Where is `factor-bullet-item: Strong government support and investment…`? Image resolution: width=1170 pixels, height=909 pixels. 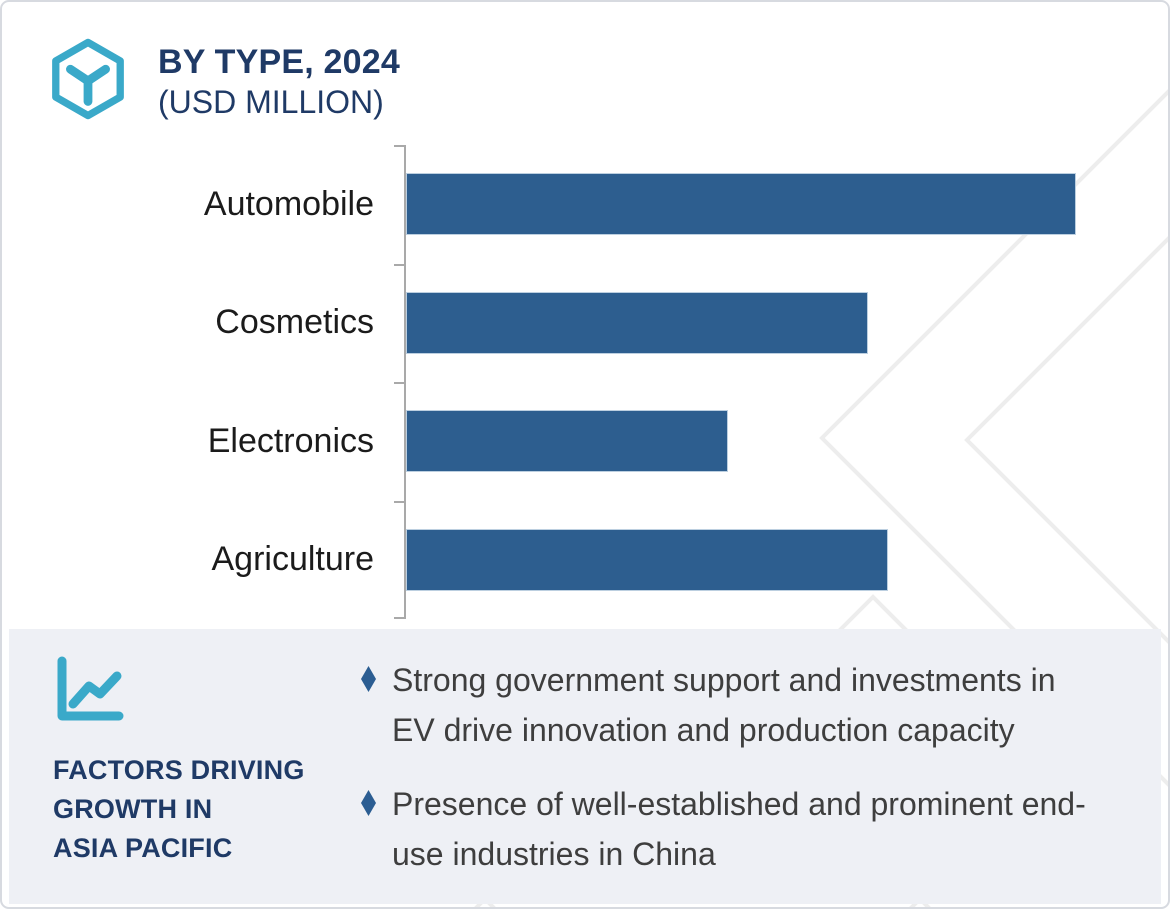
factor-bullet-item: Strong government support and investment… is located at coordinates (724, 705).